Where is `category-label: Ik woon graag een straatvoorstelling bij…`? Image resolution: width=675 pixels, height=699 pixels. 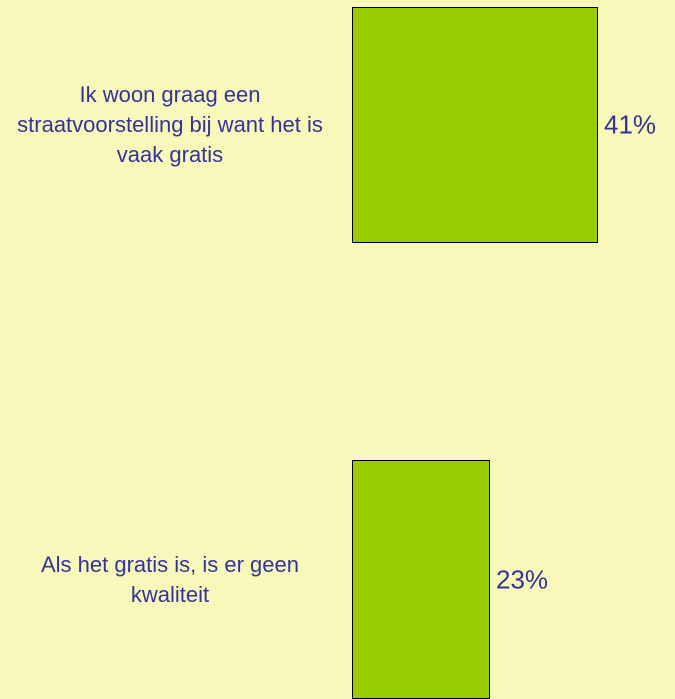 category-label: Ik woon graag een straatvoorstelling bij… is located at coordinates (170, 124).